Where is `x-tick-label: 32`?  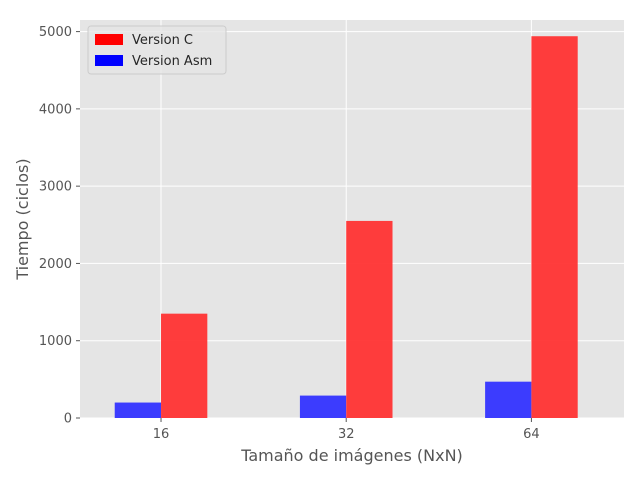 x-tick-label: 32 is located at coordinates (346, 434).